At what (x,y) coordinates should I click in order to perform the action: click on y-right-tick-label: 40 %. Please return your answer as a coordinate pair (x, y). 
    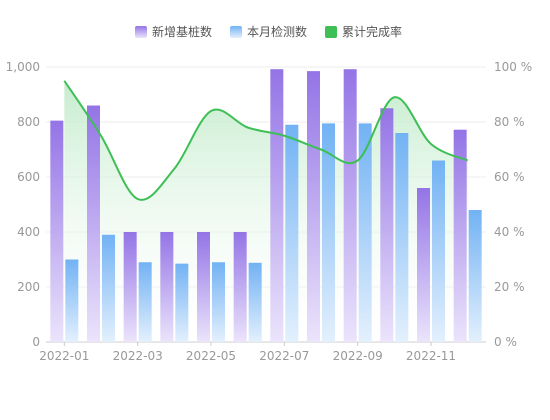
    Looking at the image, I should click on (509, 232).